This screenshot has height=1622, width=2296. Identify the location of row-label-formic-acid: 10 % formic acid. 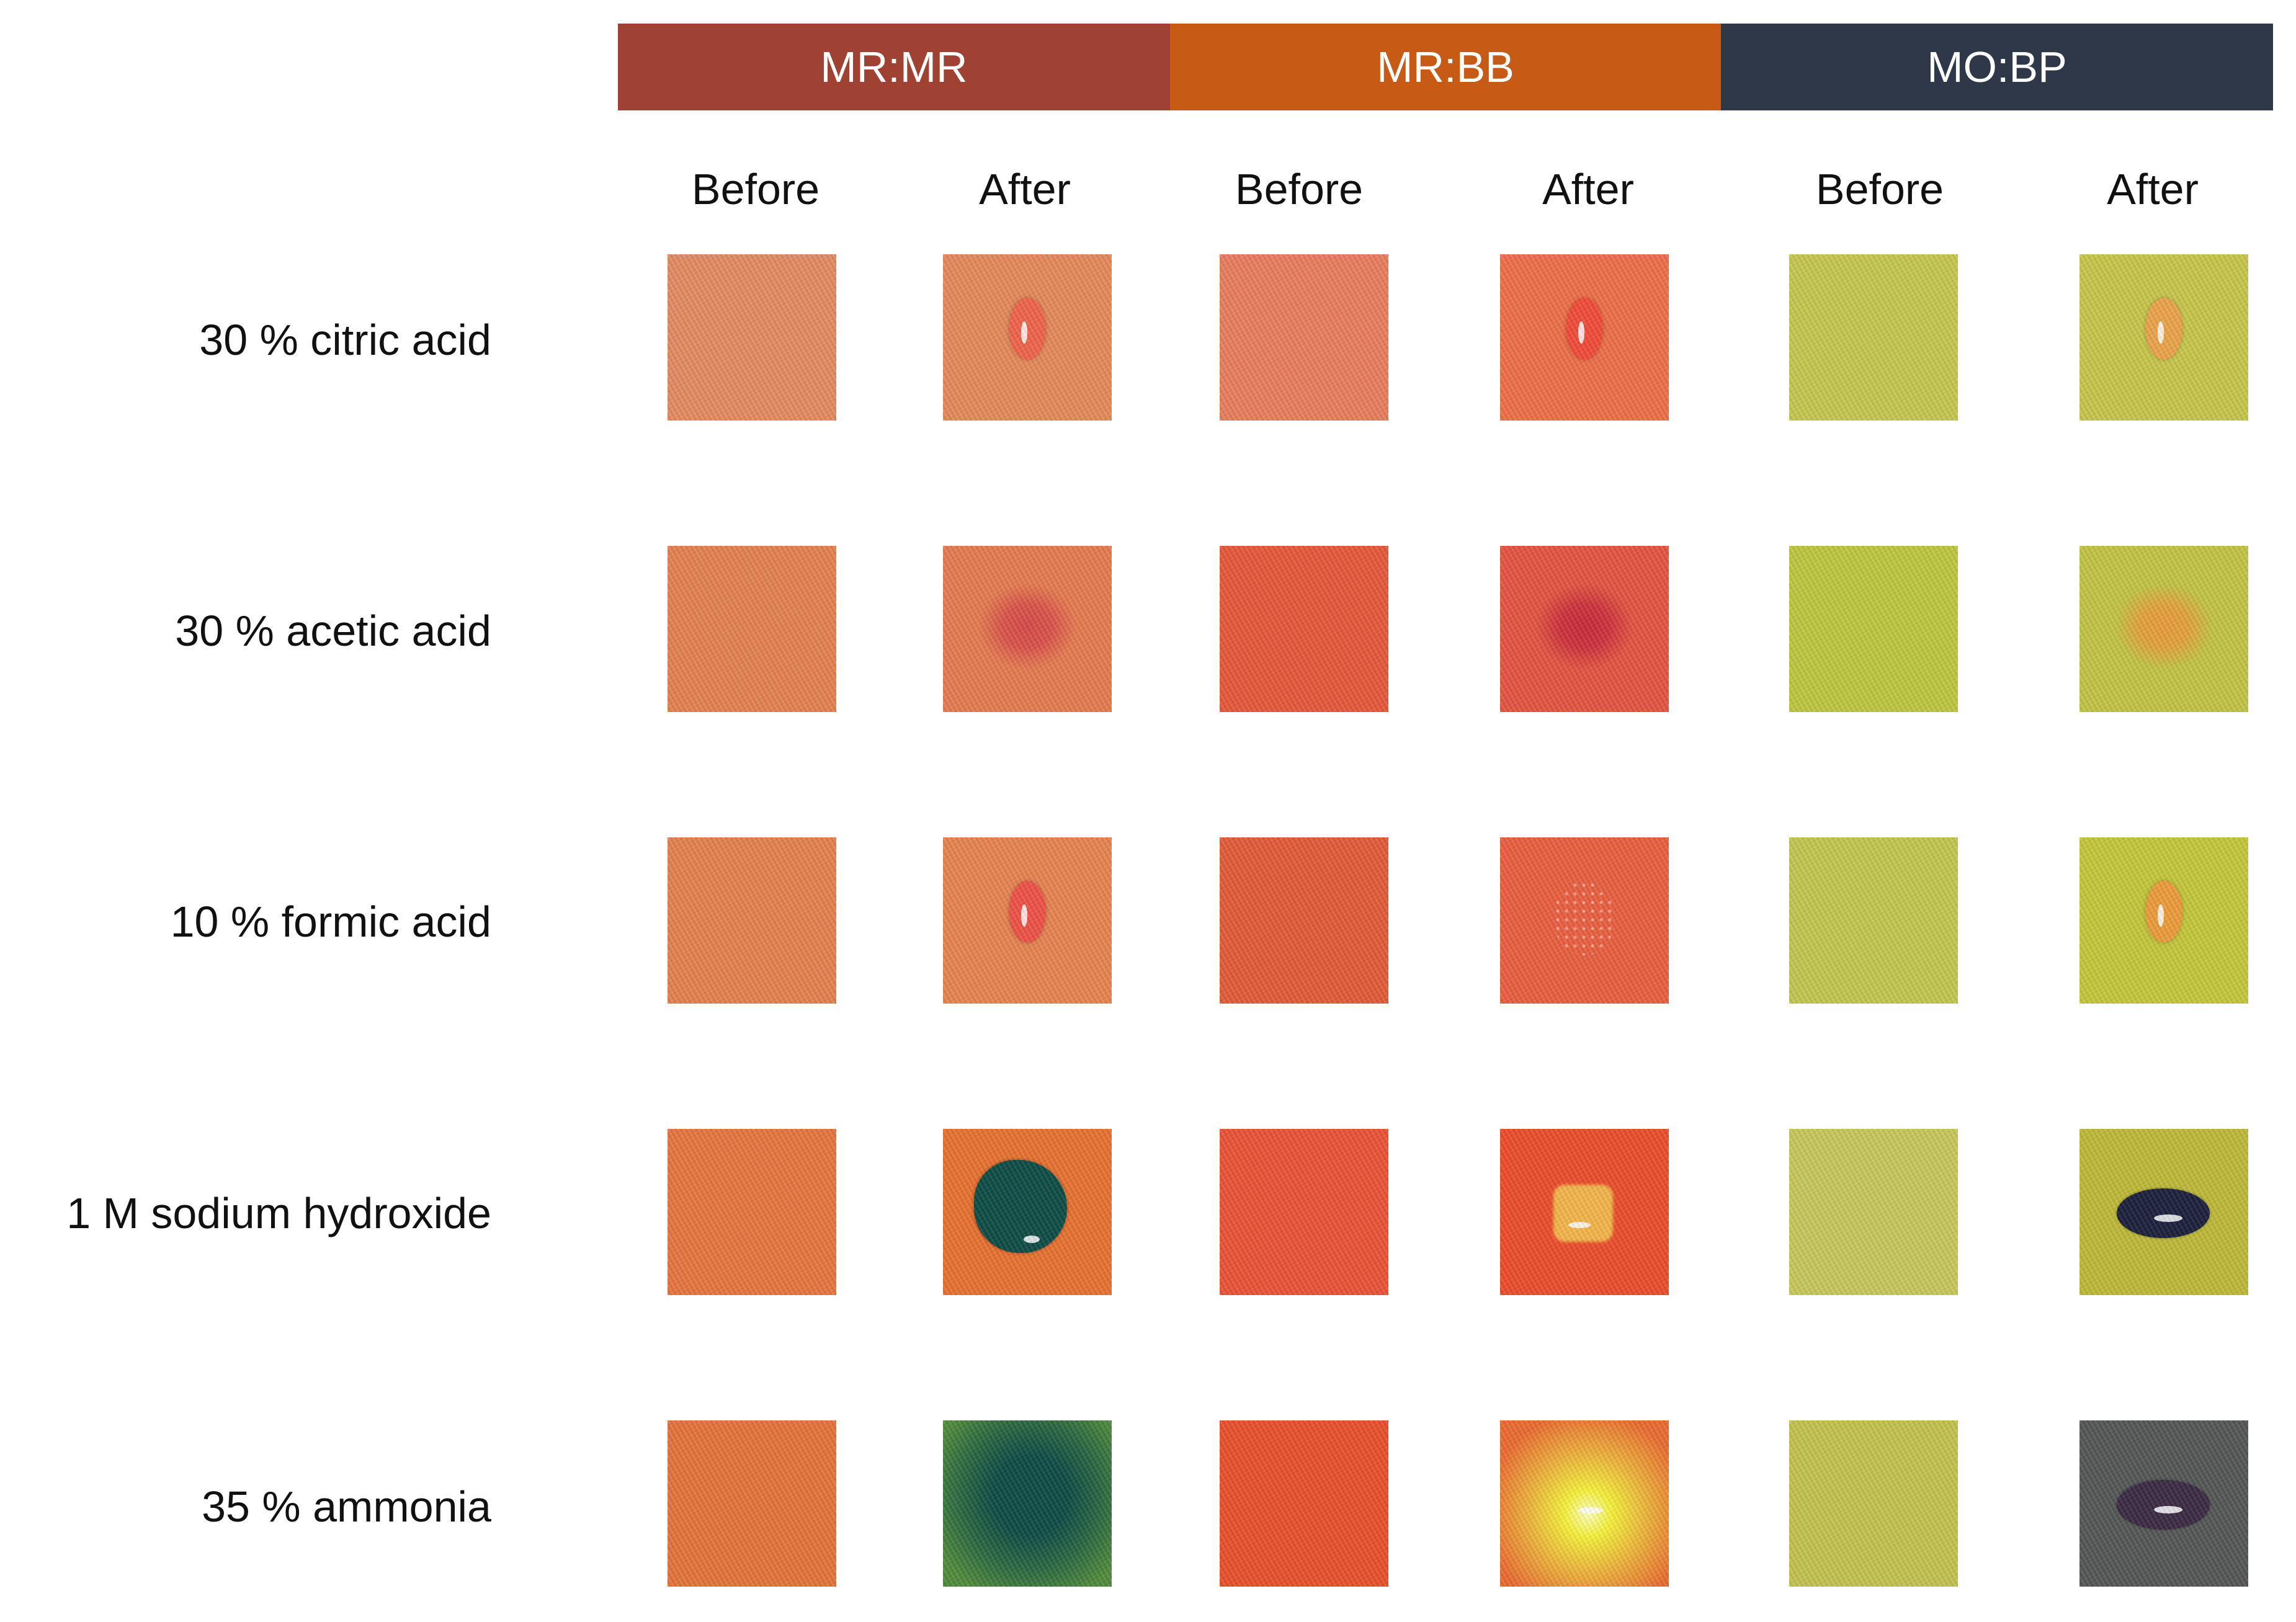
(330, 922).